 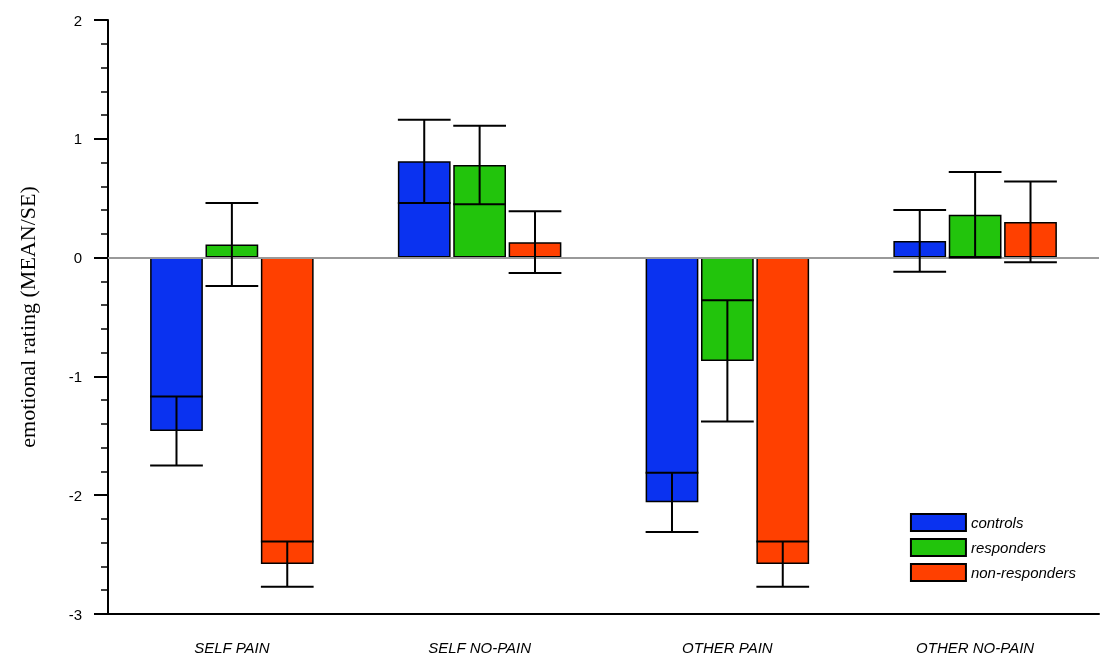 I want to click on x-tick-label: SELF PAIN, so click(x=232, y=647).